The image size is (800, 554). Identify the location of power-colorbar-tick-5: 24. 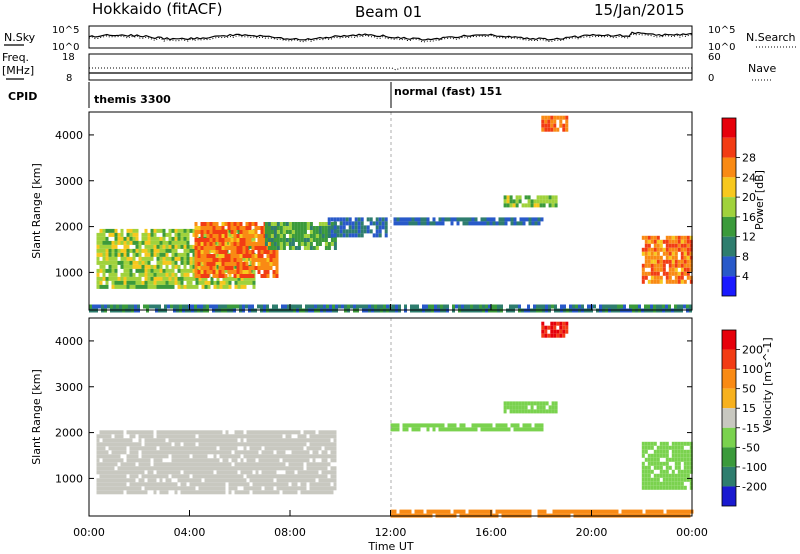
(749, 177).